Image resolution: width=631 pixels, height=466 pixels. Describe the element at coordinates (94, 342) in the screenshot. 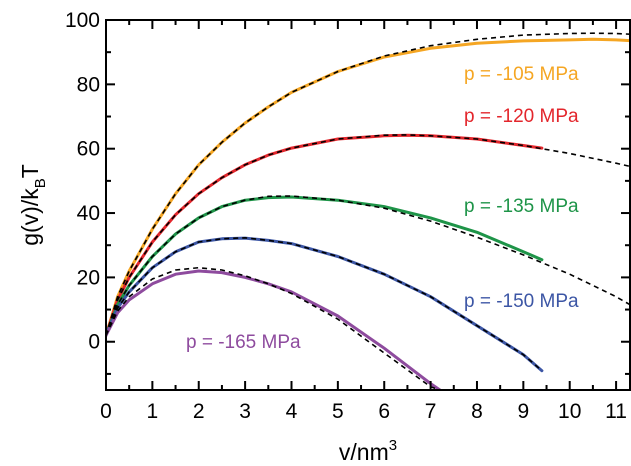

I see `y-tick-label: 0` at that location.